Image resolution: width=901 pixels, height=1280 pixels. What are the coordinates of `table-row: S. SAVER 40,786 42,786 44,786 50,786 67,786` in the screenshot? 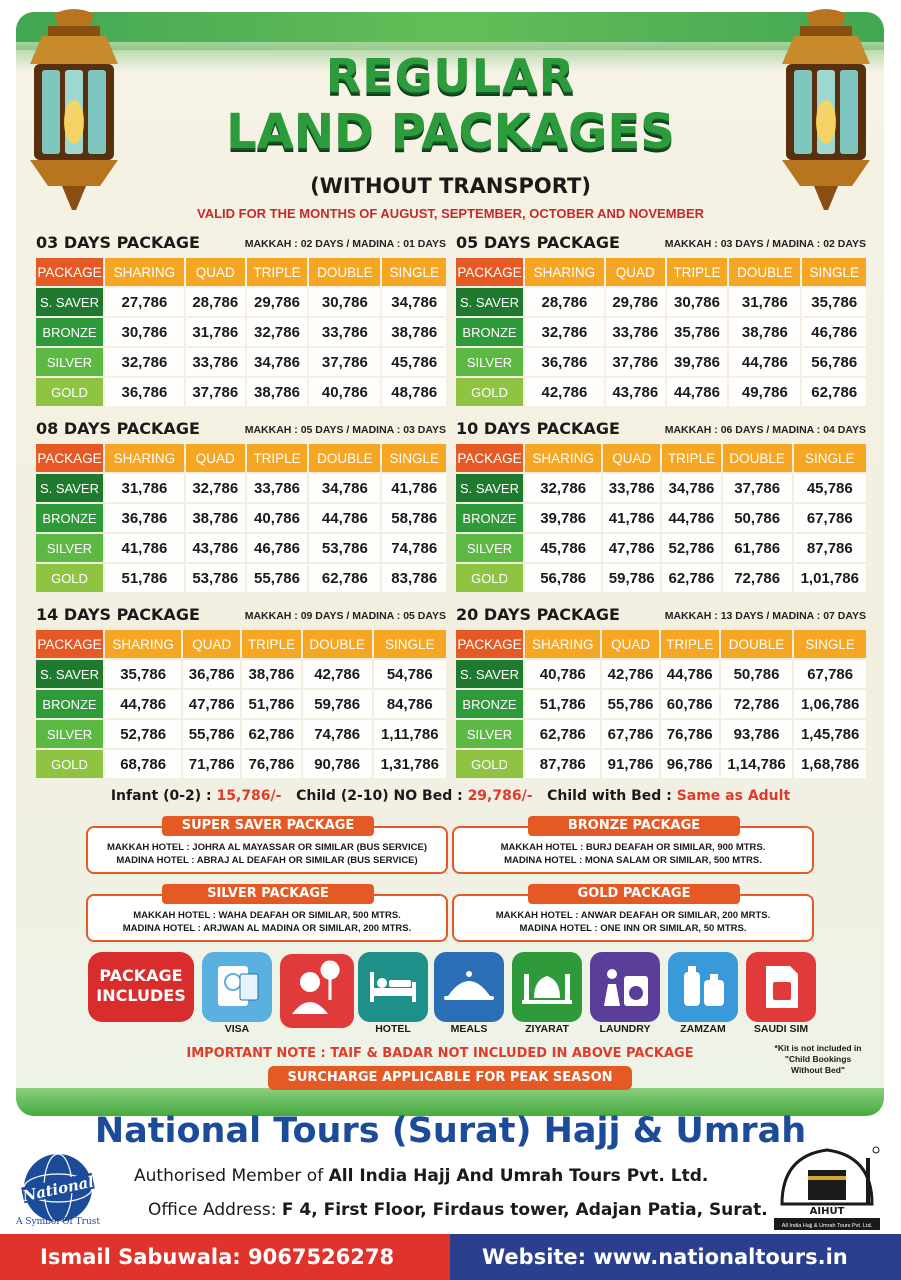 It's located at (661, 674).